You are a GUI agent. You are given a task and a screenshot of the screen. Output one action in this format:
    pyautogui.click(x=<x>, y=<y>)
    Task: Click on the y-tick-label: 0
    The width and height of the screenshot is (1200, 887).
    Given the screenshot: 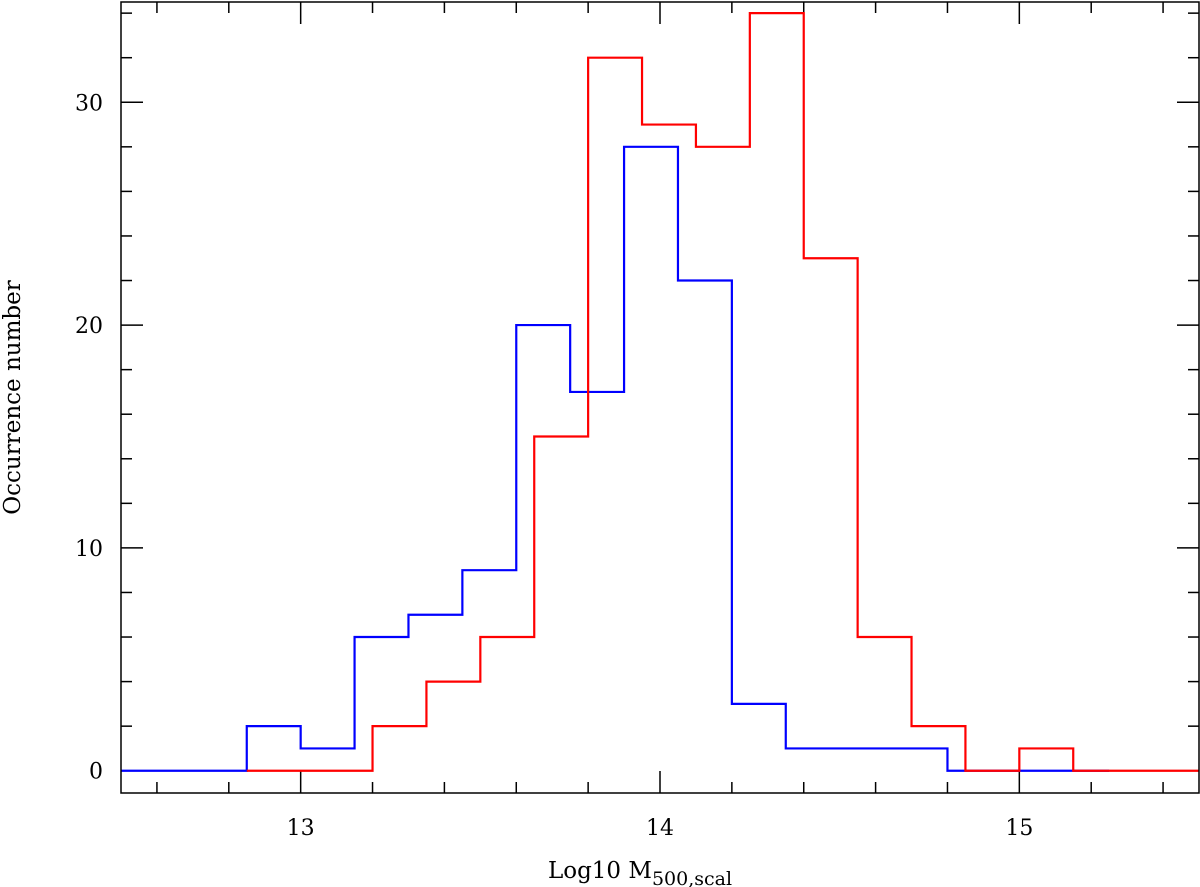 What is the action you would take?
    pyautogui.click(x=96, y=772)
    